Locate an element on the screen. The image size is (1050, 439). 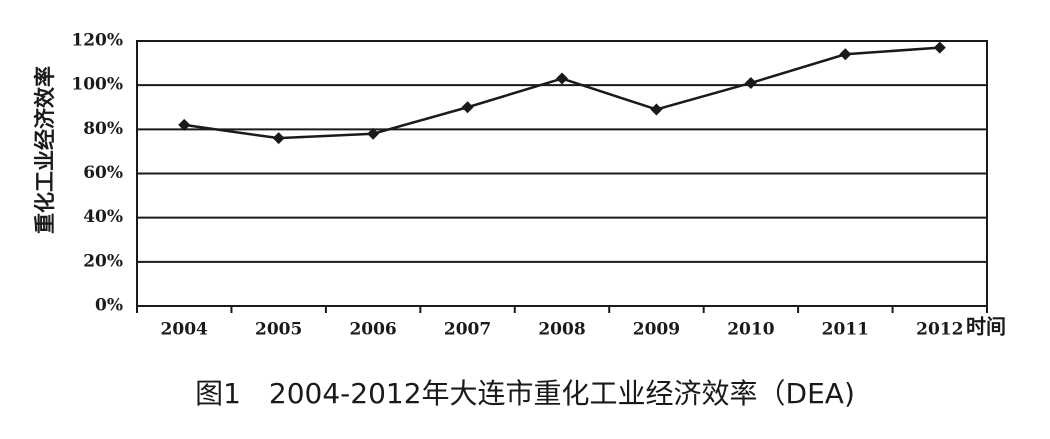
x-tick-label: 2006 is located at coordinates (372, 330).